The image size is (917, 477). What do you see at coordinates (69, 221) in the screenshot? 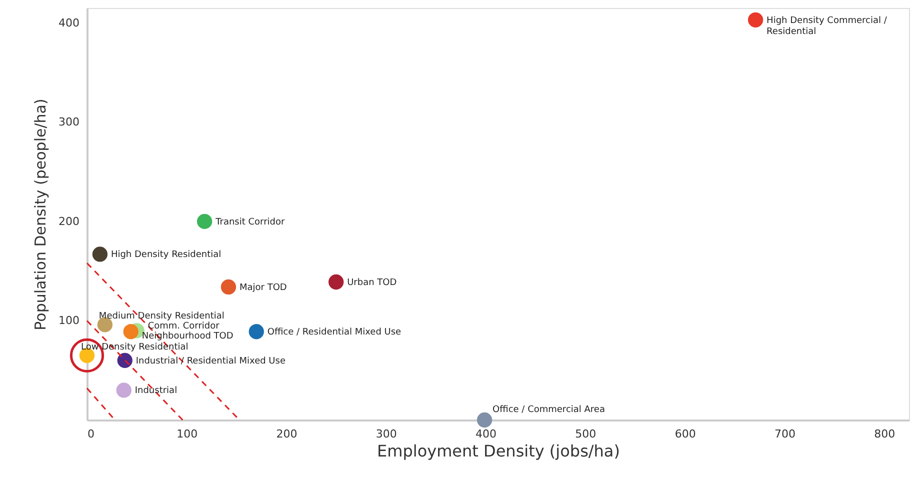
I see `y-tick-label: 200` at bounding box center [69, 221].